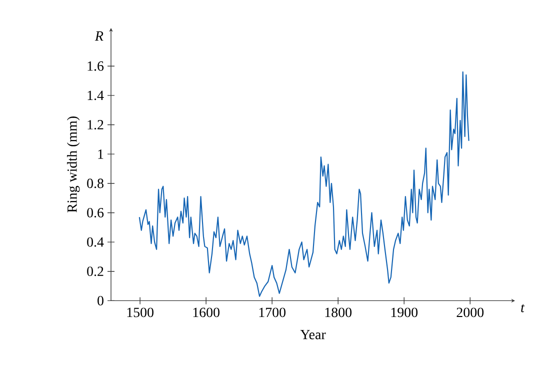 The height and width of the screenshot is (384, 542). Describe the element at coordinates (338, 313) in the screenshot. I see `x-tick-label: 1800` at that location.